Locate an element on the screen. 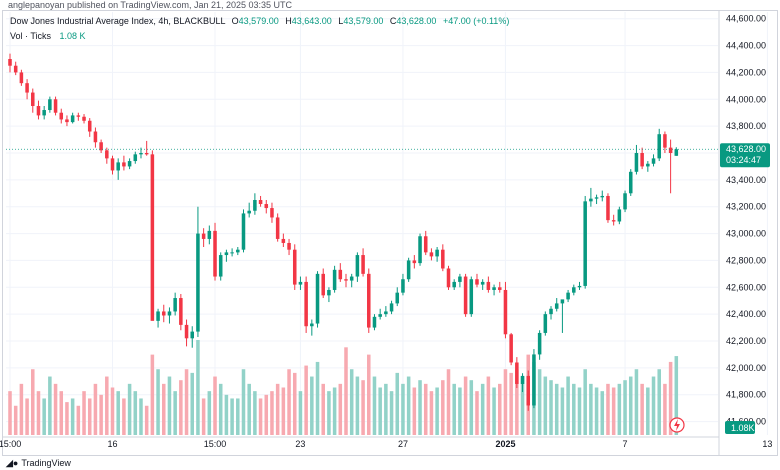 The width and height of the screenshot is (780, 470). price-tag-price: 43,628.00 is located at coordinates (746, 149).